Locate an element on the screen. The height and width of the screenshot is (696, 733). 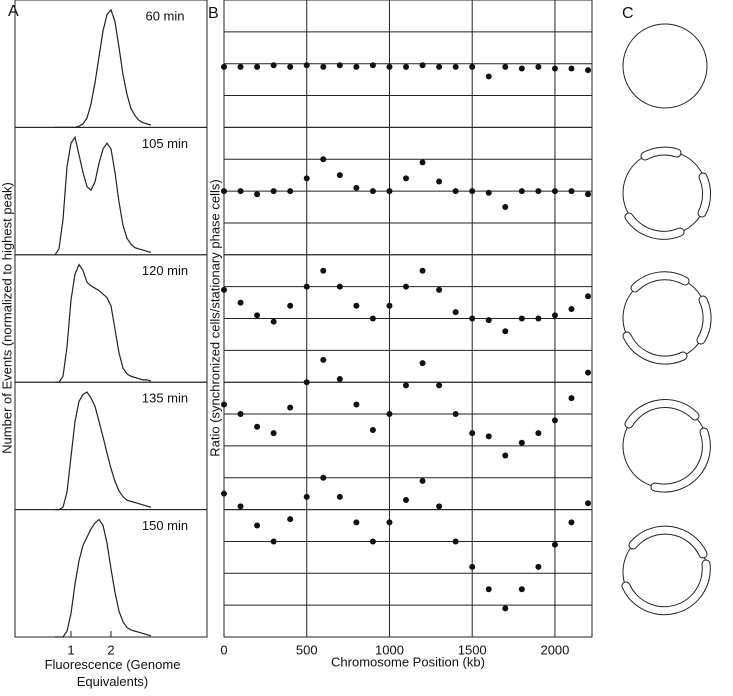
x-axis-label: Fluorescence (Genome Equivalents) is located at coordinates (112, 673).